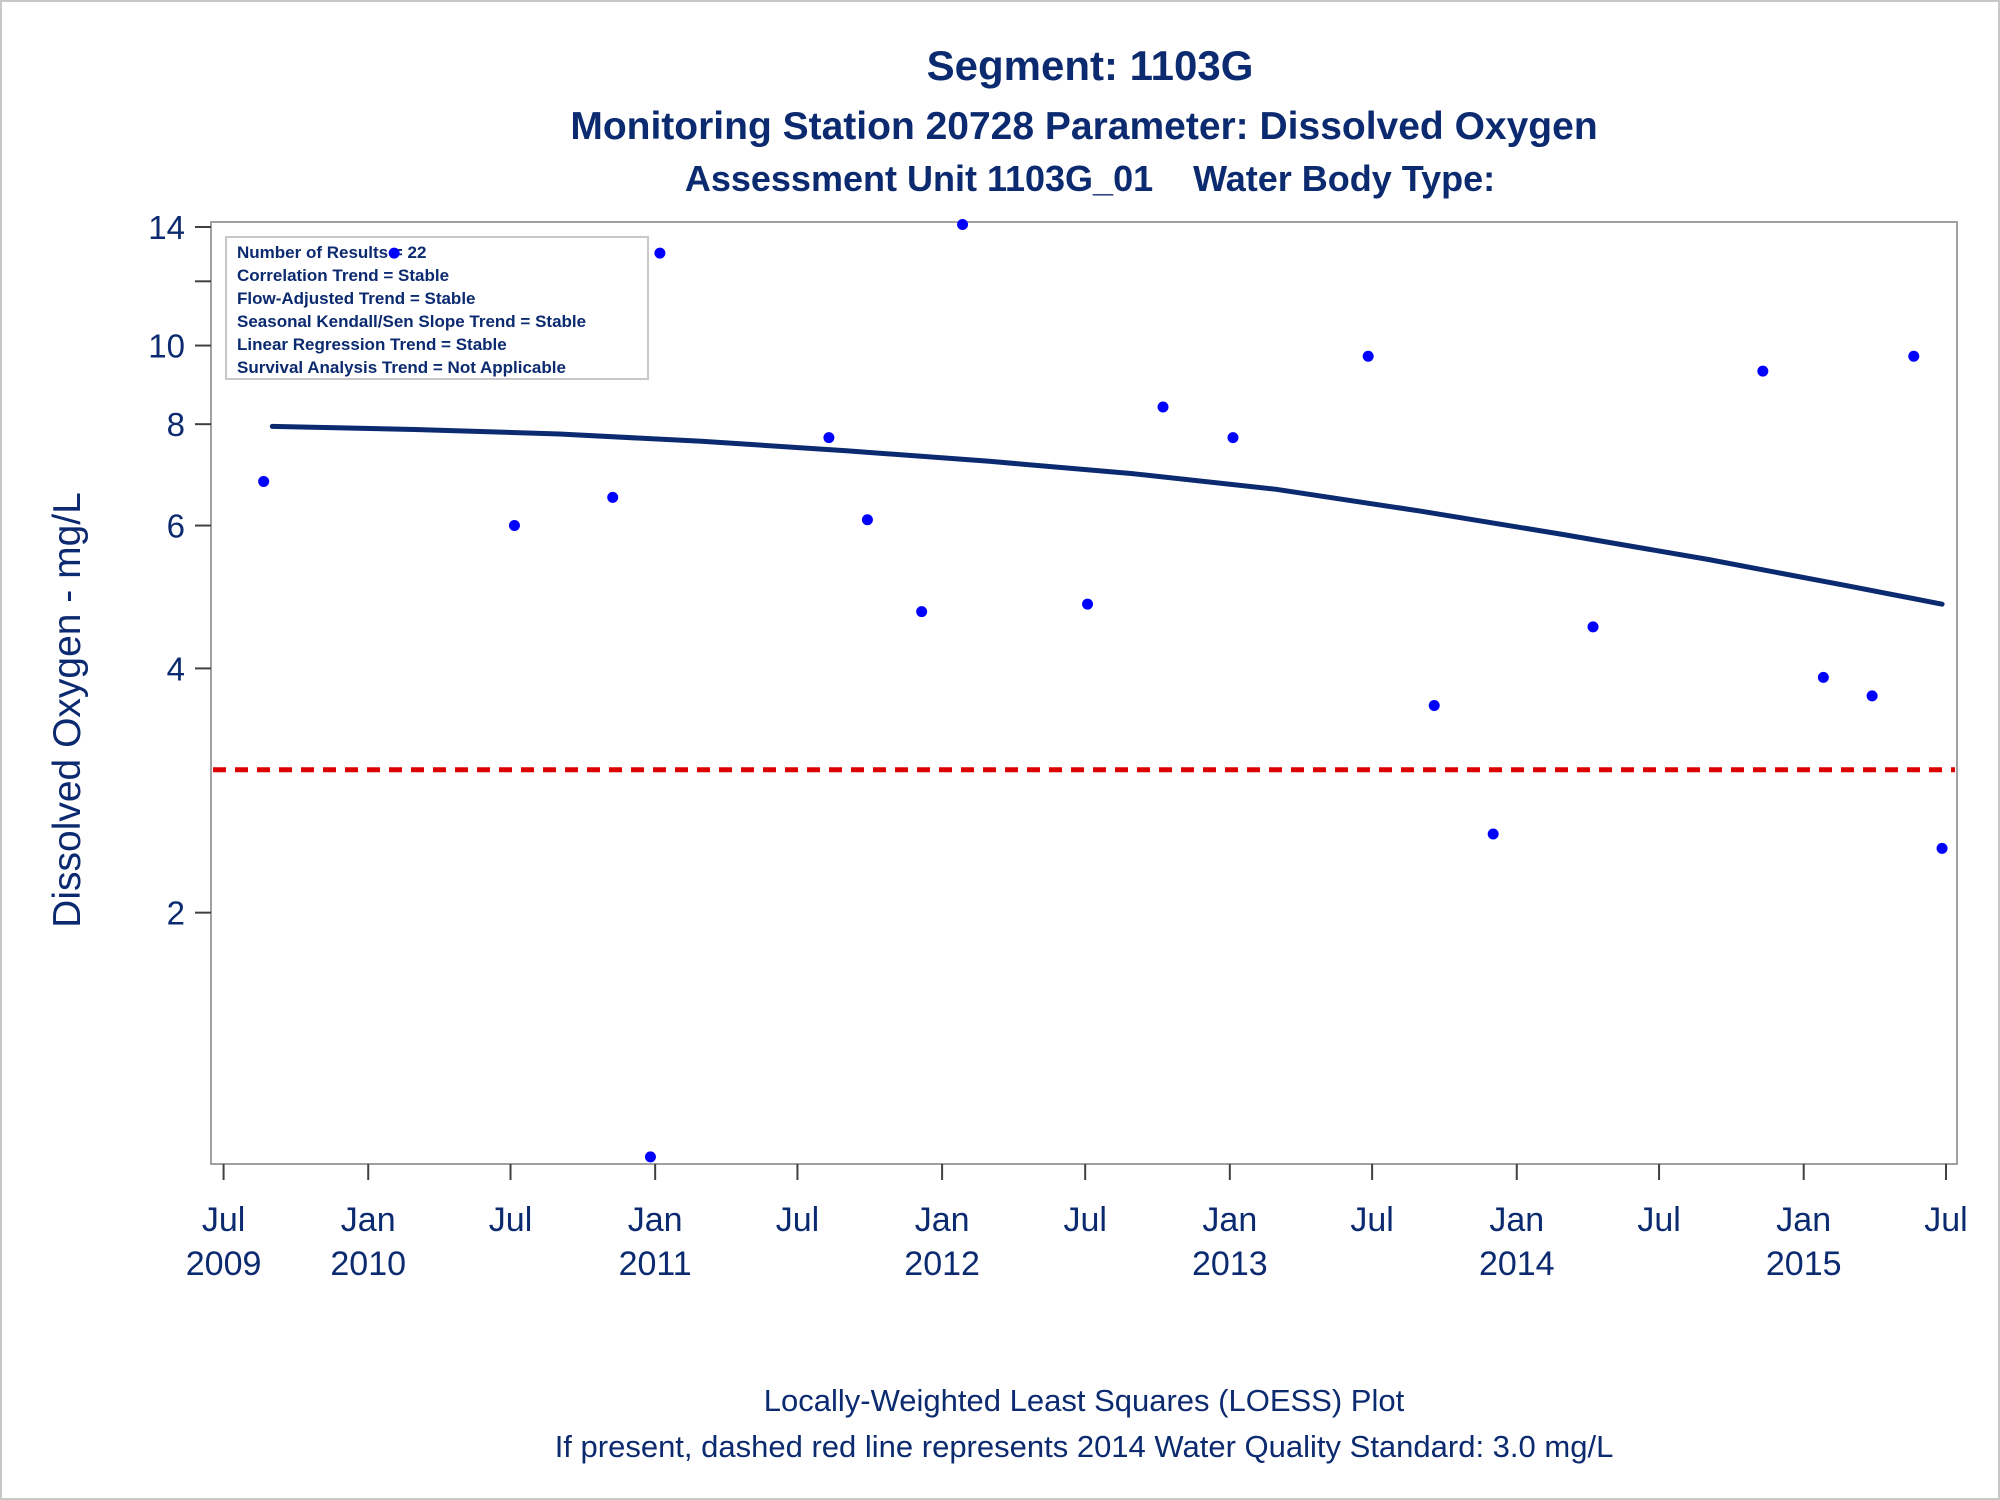  What do you see at coordinates (166, 227) in the screenshot?
I see `y-tick-label: 14` at bounding box center [166, 227].